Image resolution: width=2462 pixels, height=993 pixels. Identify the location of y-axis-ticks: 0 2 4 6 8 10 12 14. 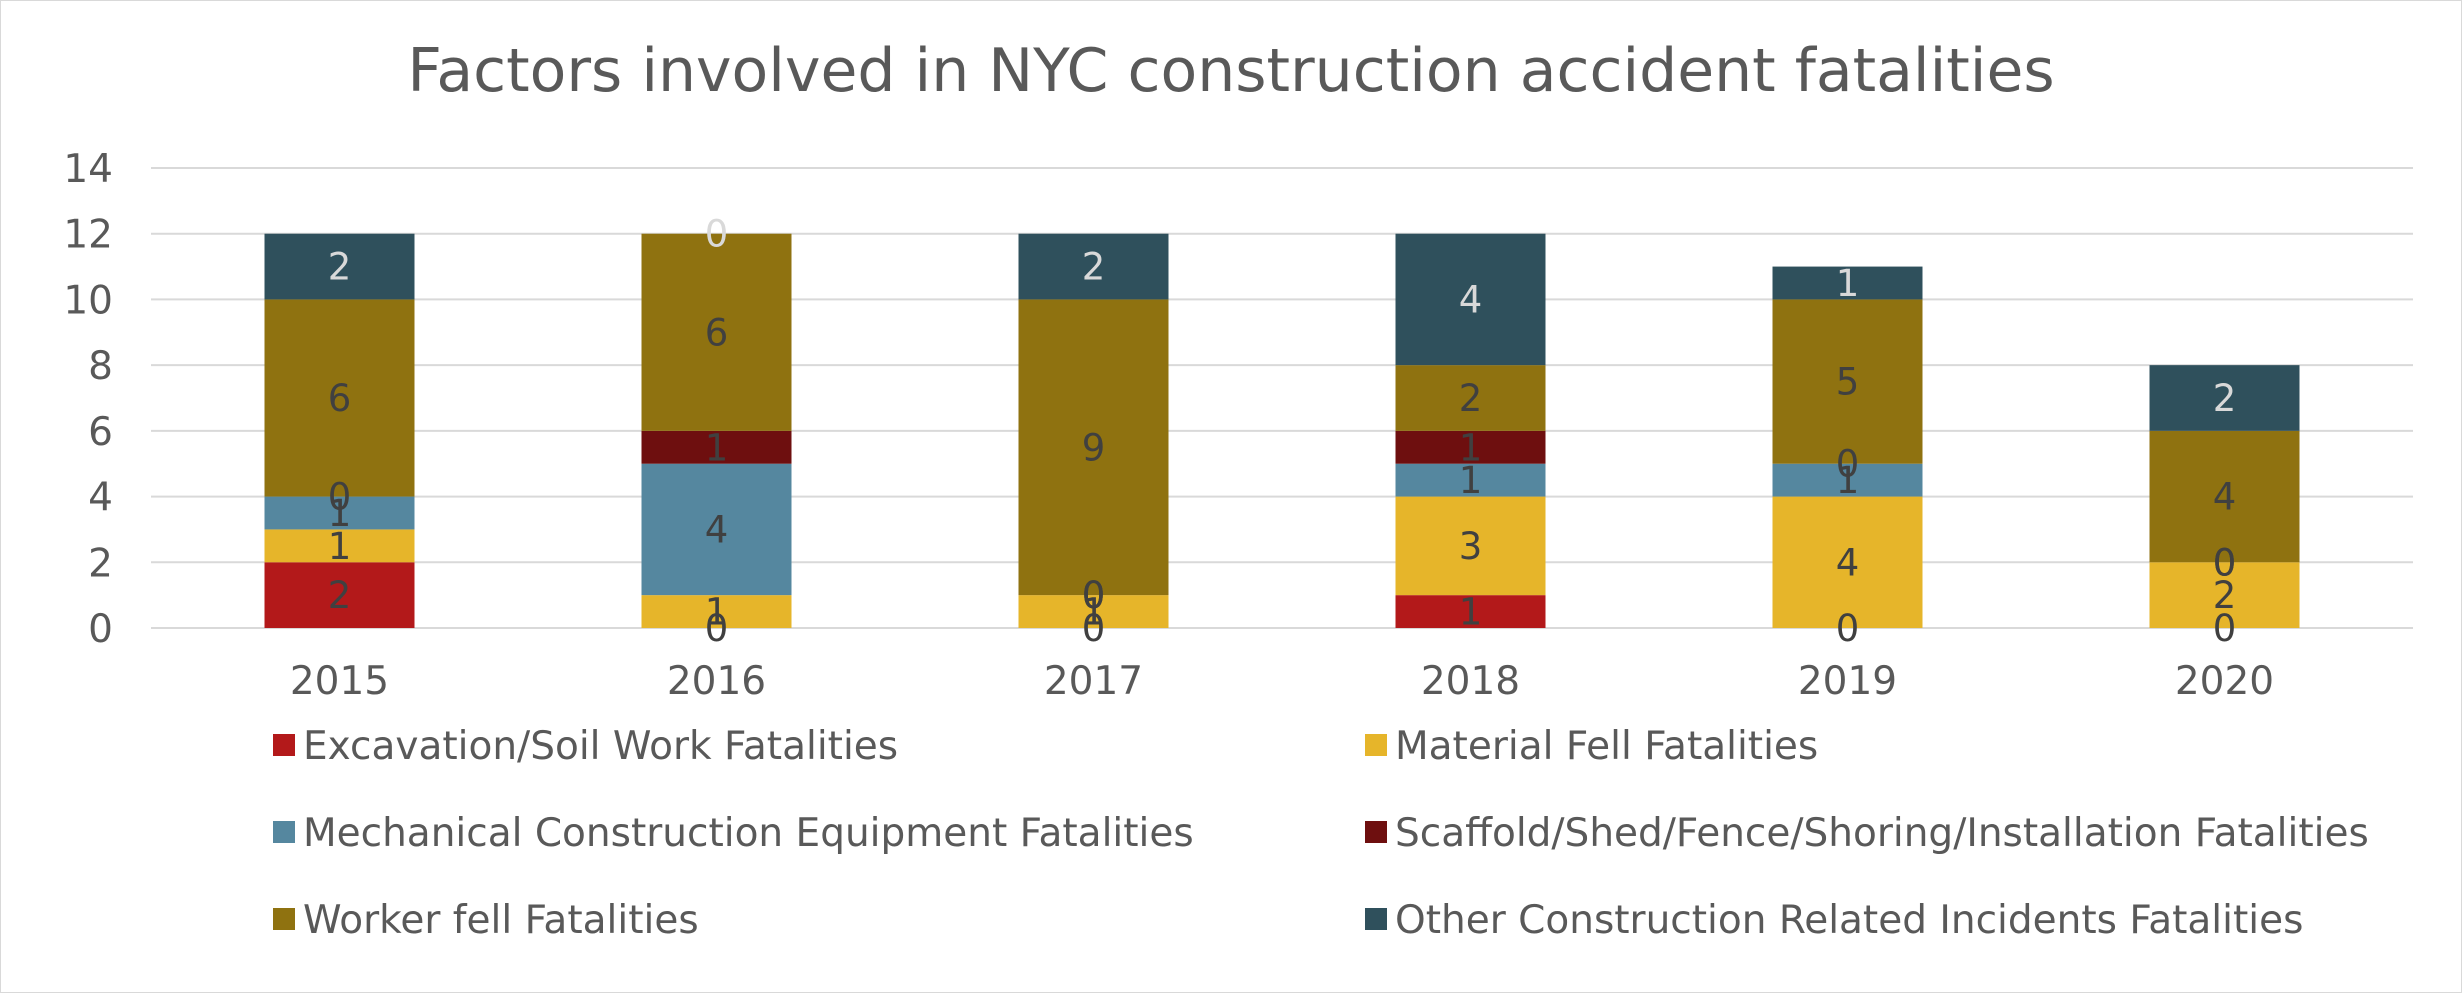
(88, 399).